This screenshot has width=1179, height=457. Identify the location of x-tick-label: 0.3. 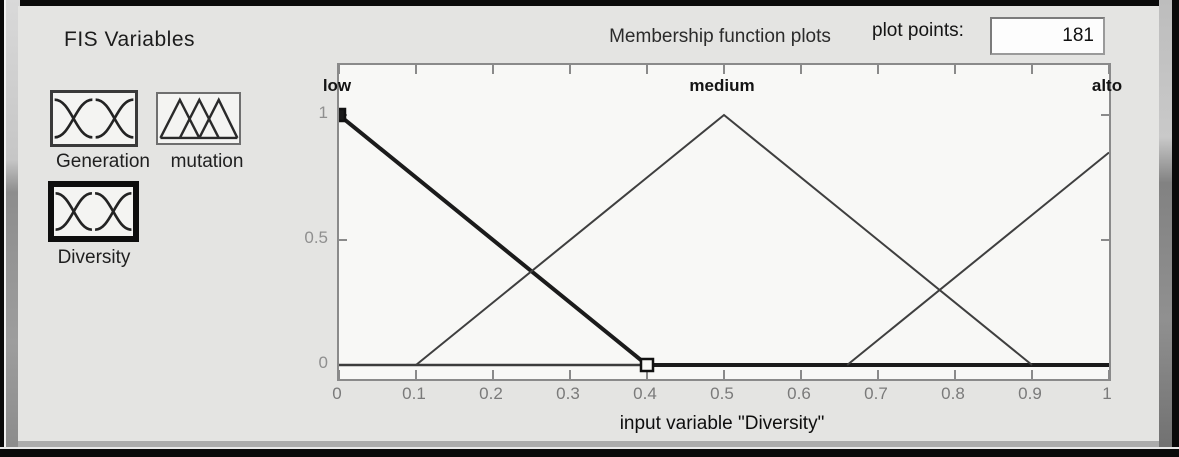
(568, 393).